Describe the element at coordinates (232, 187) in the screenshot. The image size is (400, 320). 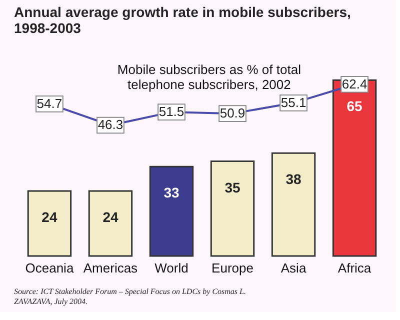
I see `data-label: 35` at that location.